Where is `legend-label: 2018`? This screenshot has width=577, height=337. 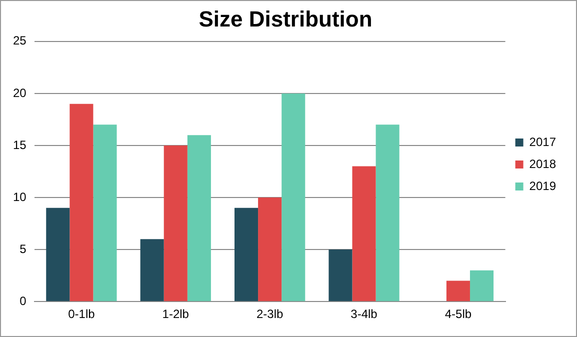
legend-label: 2018 is located at coordinates (542, 163).